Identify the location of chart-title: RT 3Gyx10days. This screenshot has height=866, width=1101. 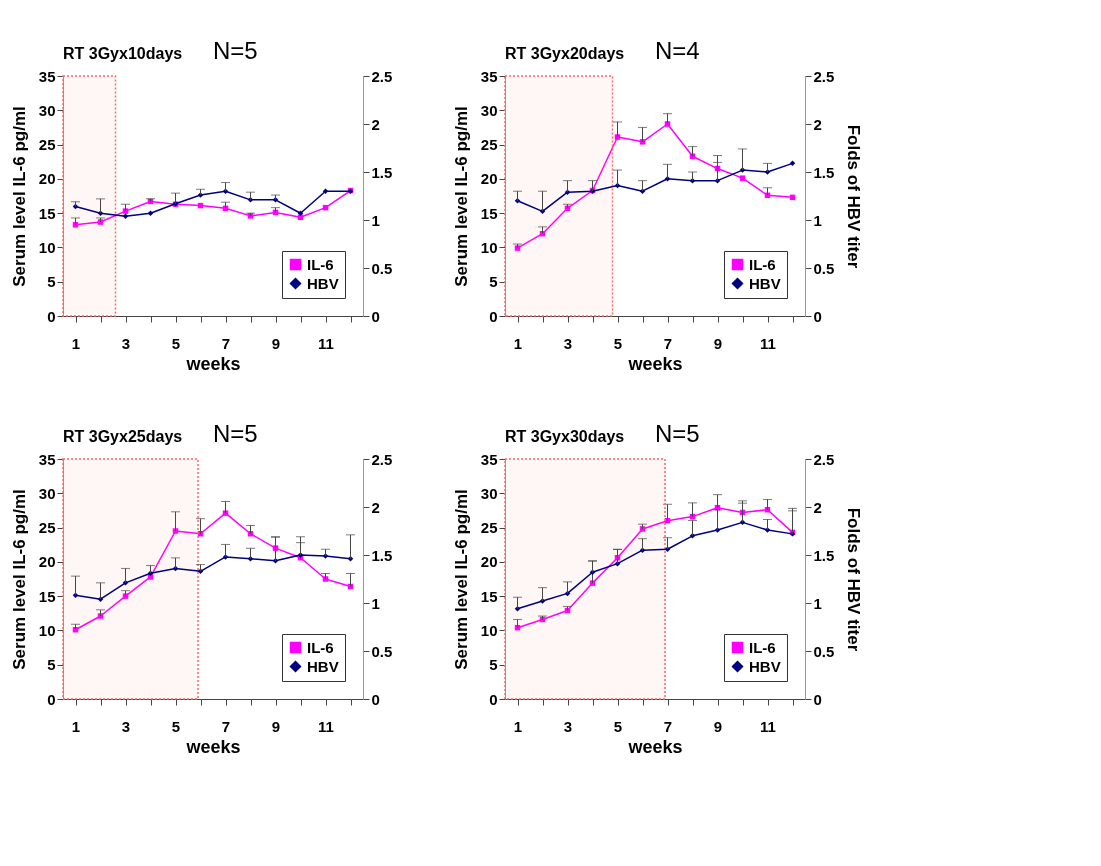
(123, 53).